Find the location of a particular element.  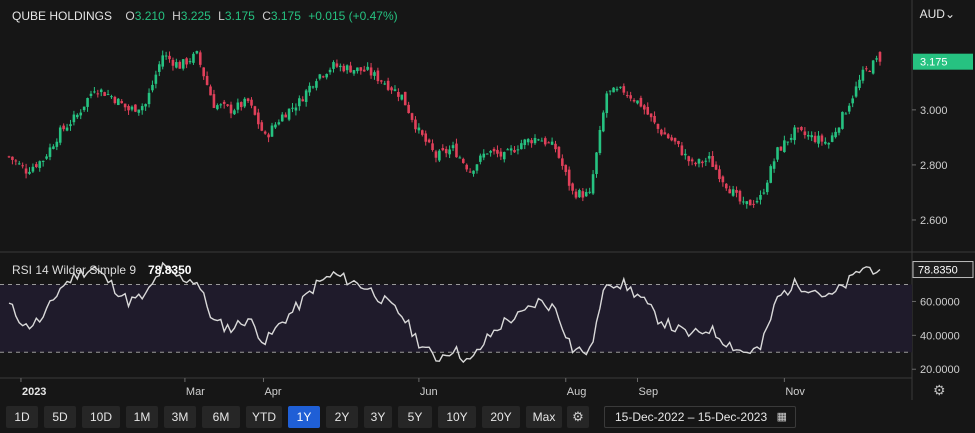

chart-settings-icon: ⚙ is located at coordinates (939, 390).